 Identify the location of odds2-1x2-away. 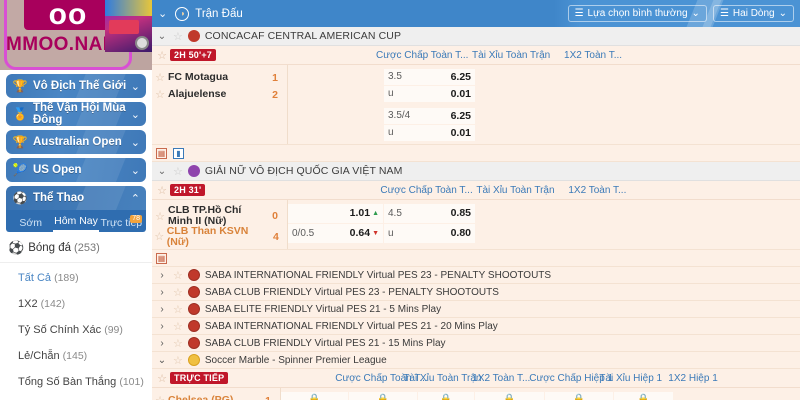
(521, 132).